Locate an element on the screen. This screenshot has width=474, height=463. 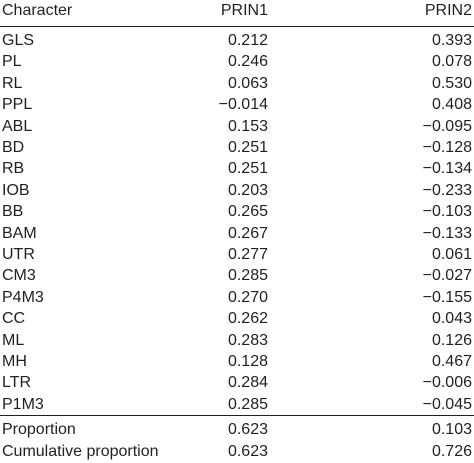
table-row: PL 0.246 0.078 is located at coordinates (237, 62).